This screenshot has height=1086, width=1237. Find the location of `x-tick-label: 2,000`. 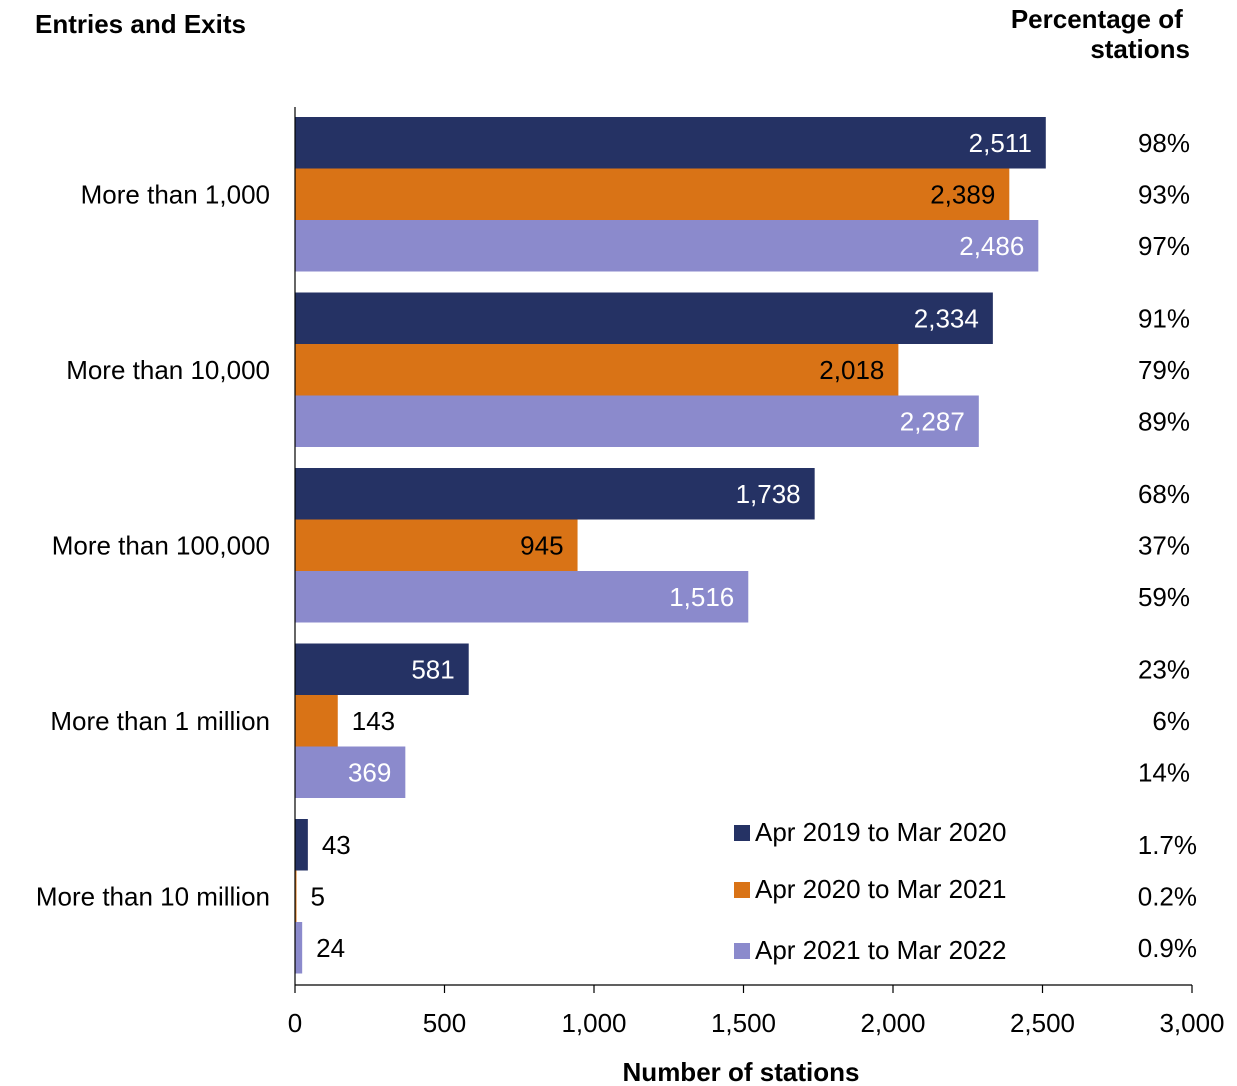

x-tick-label: 2,000 is located at coordinates (892, 1023).